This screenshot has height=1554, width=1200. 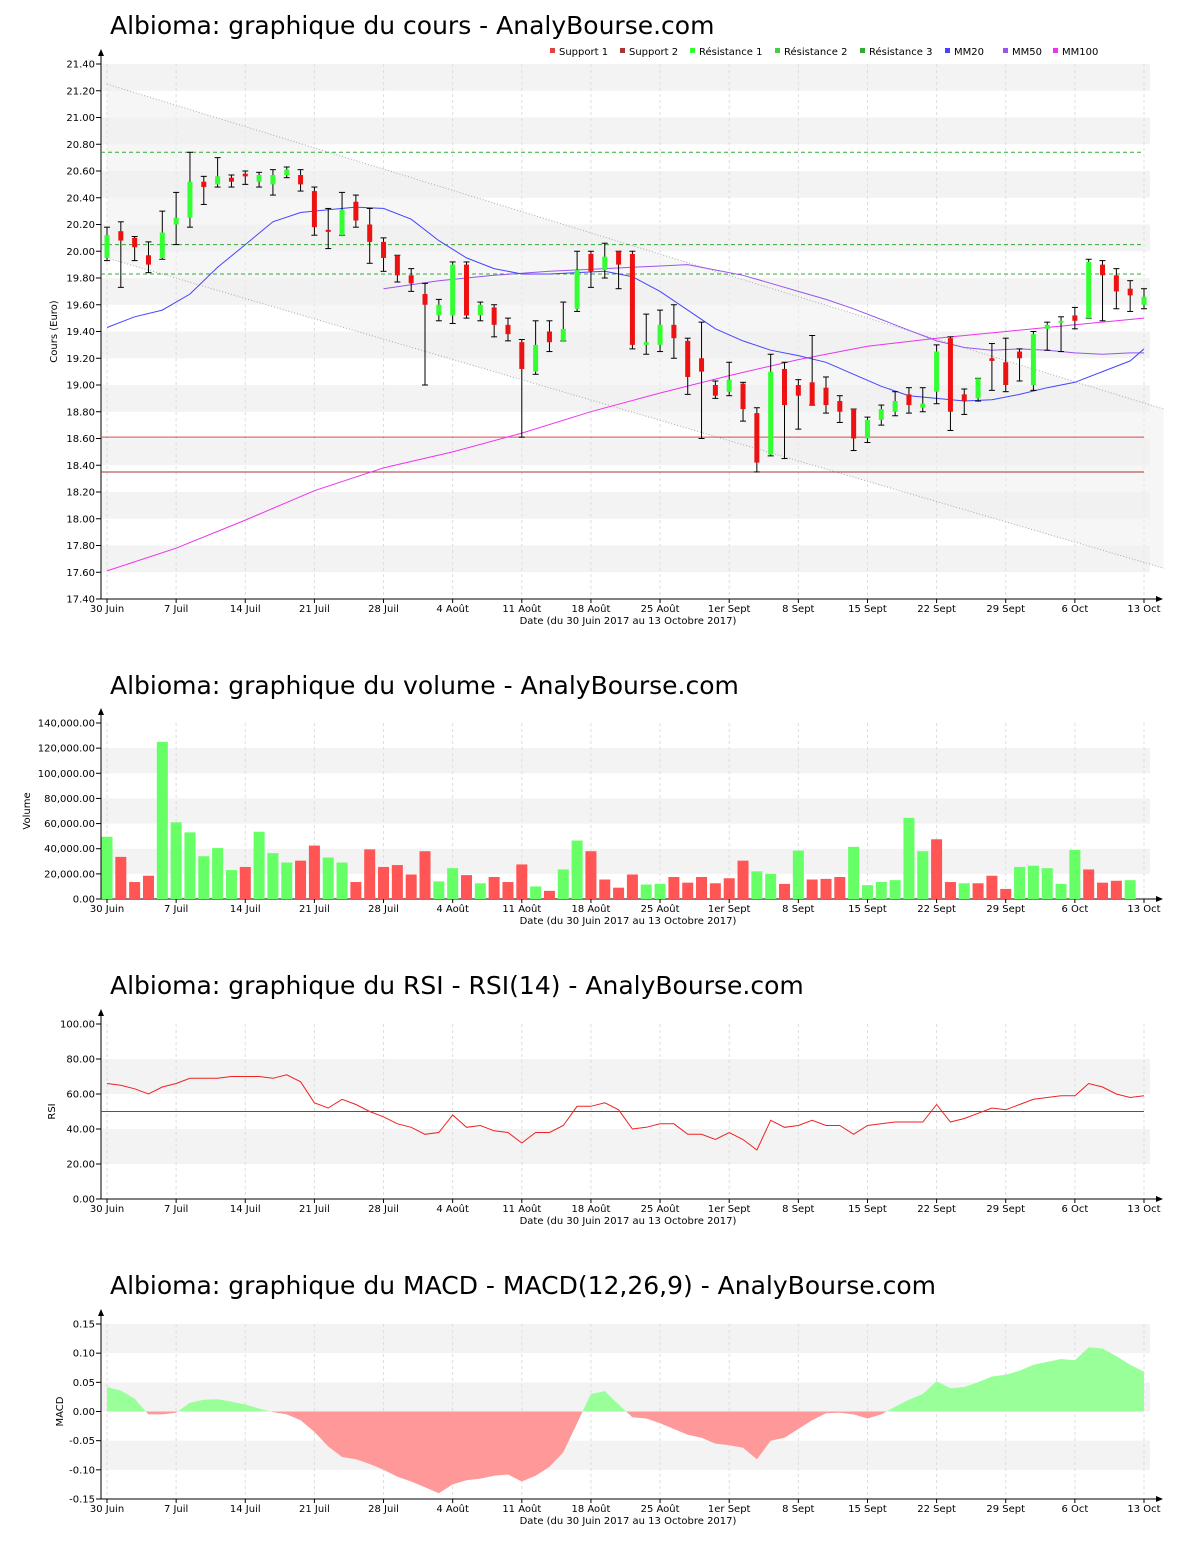 I want to click on rsi-xtick-label: 13 Oct, so click(x=1143, y=1209).